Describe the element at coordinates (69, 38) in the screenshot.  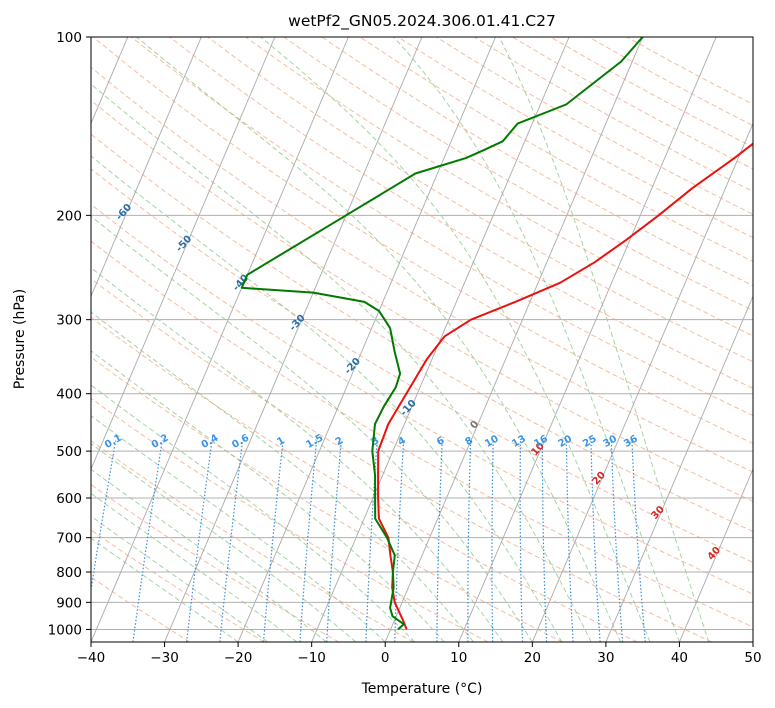
I see `y-tick-label: 100` at that location.